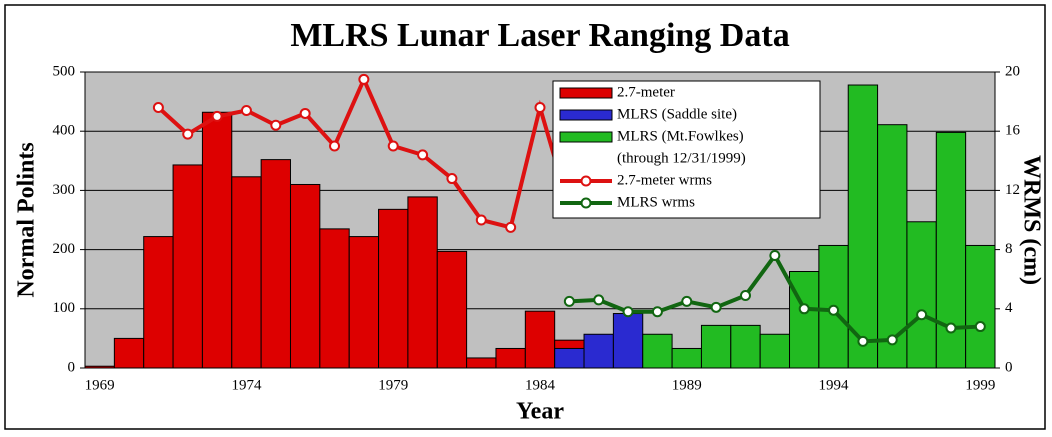 The width and height of the screenshot is (1052, 437). What do you see at coordinates (1009, 308) in the screenshot?
I see `y2-tick-label: 4` at bounding box center [1009, 308].